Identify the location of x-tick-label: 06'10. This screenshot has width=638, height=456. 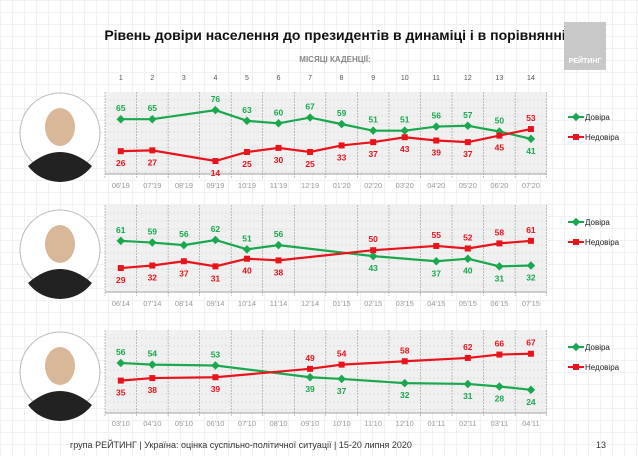
(215, 423).